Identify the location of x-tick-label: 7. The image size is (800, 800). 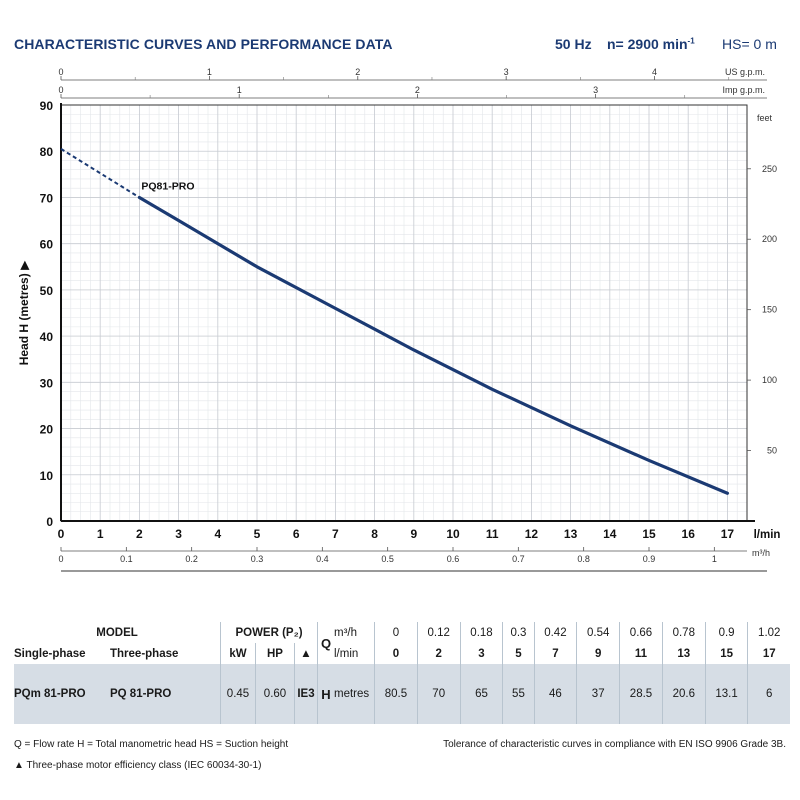
(335, 534).